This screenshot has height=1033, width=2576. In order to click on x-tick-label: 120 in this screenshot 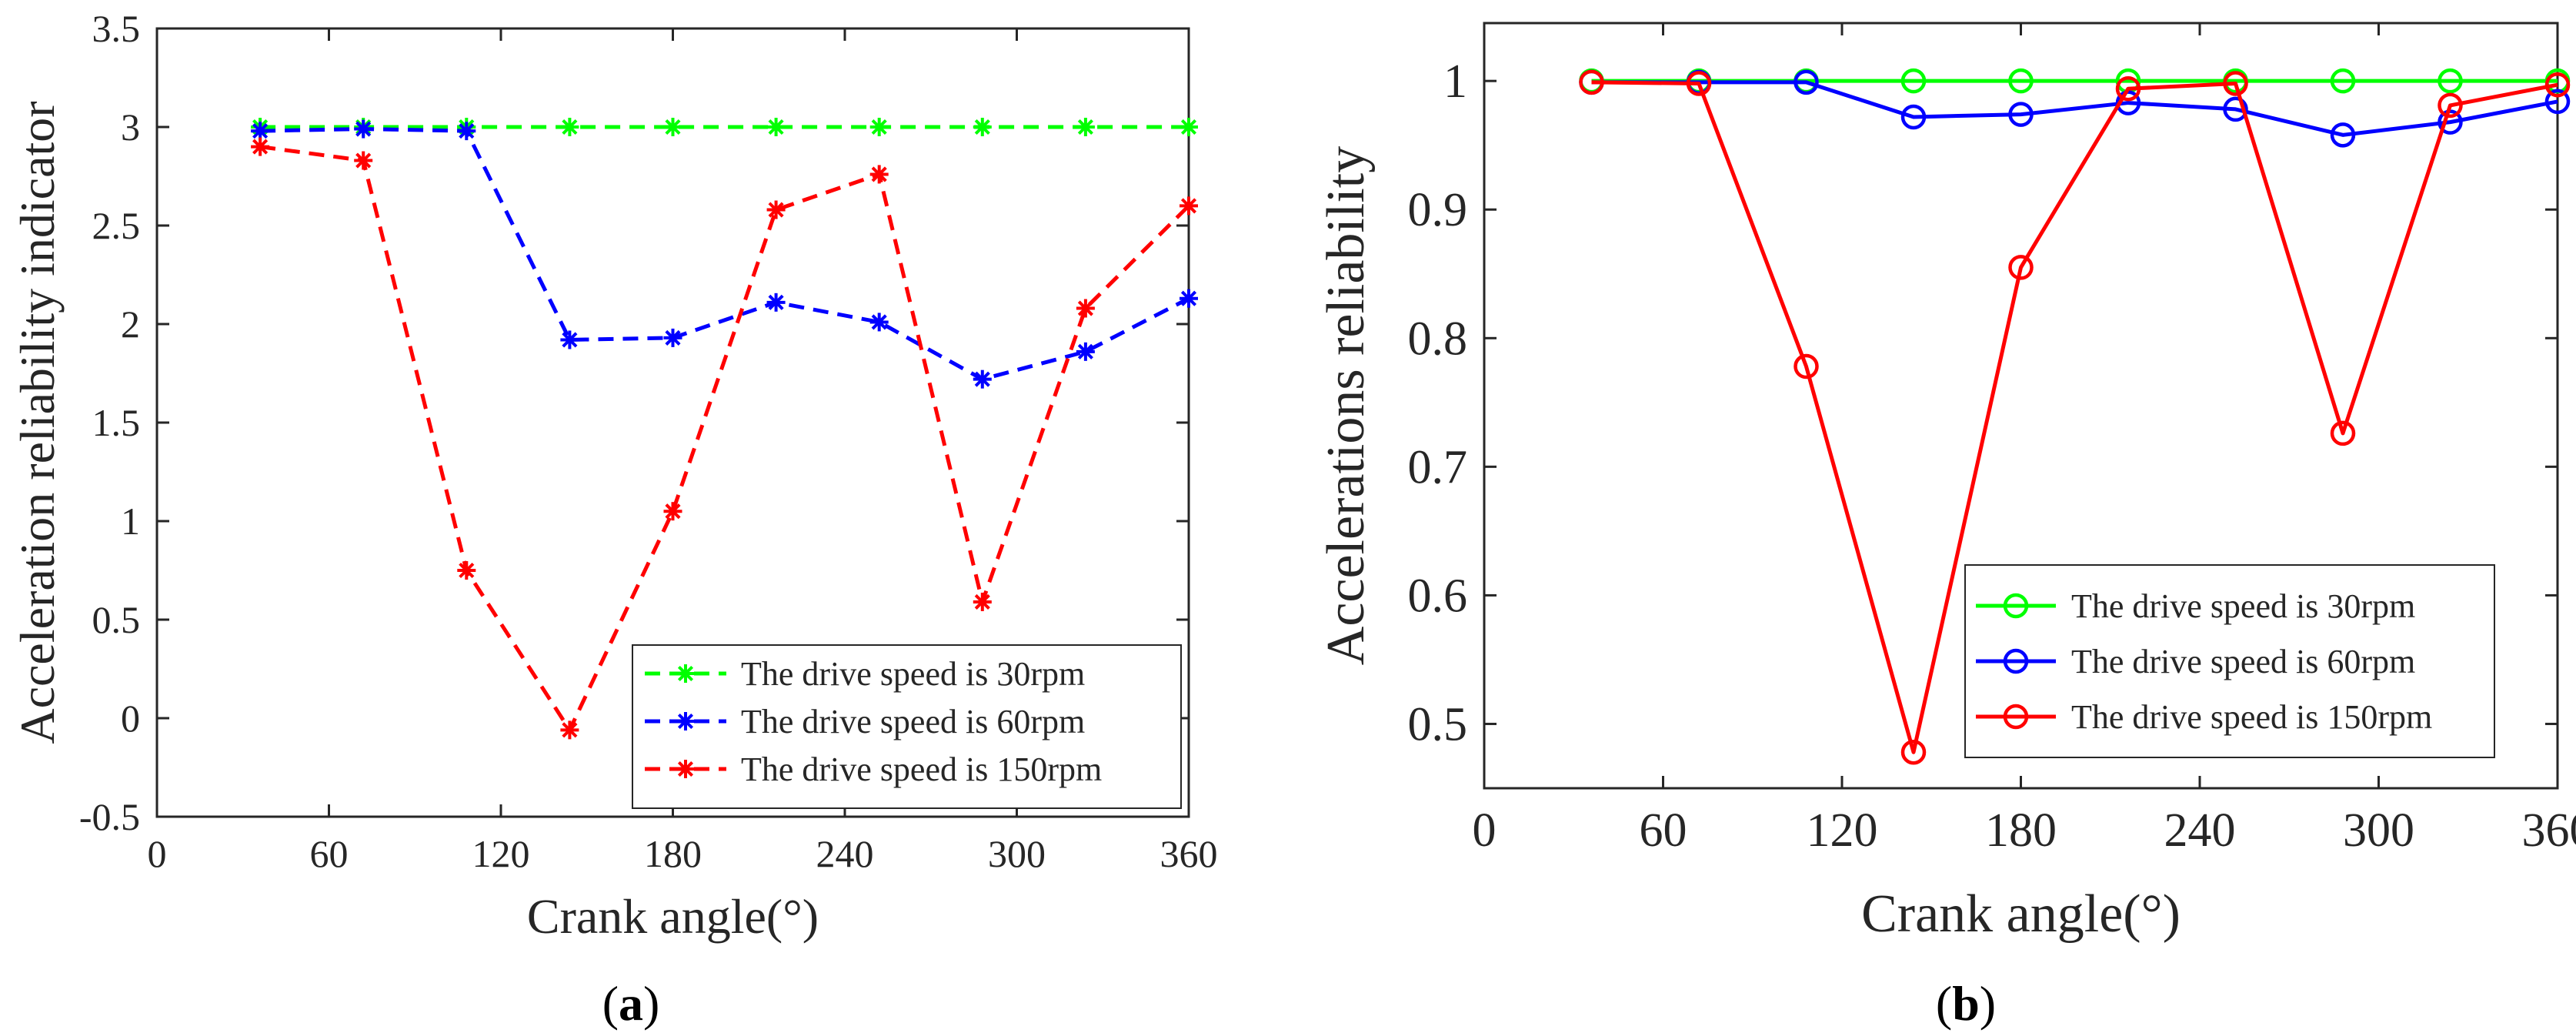, I will do `click(1843, 830)`.